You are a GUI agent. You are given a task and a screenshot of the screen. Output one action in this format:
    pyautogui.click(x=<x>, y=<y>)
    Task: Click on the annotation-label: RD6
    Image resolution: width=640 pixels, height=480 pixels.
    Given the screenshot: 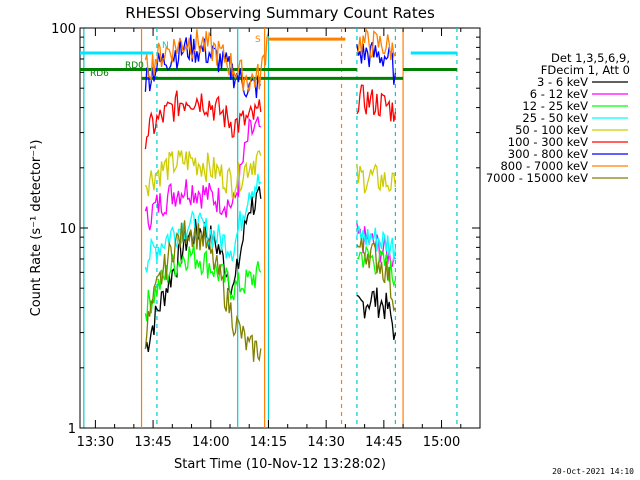 What is the action you would take?
    pyautogui.click(x=99, y=74)
    